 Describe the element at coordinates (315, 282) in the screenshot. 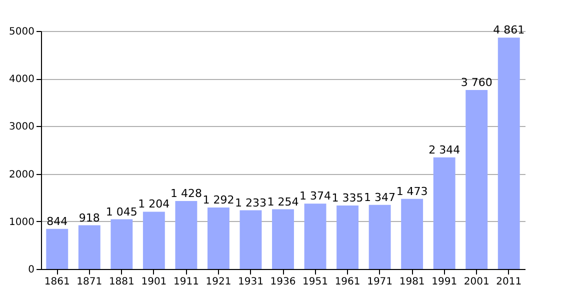

I see `x-tick-label: 1951` at that location.